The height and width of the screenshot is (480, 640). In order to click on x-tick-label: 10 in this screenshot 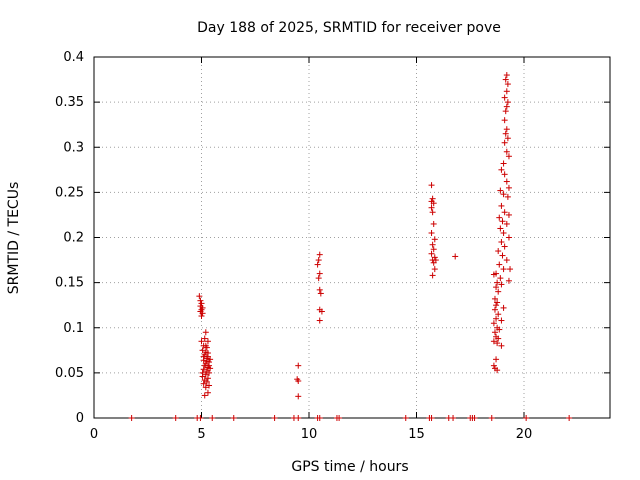, I will do `click(309, 434)`.